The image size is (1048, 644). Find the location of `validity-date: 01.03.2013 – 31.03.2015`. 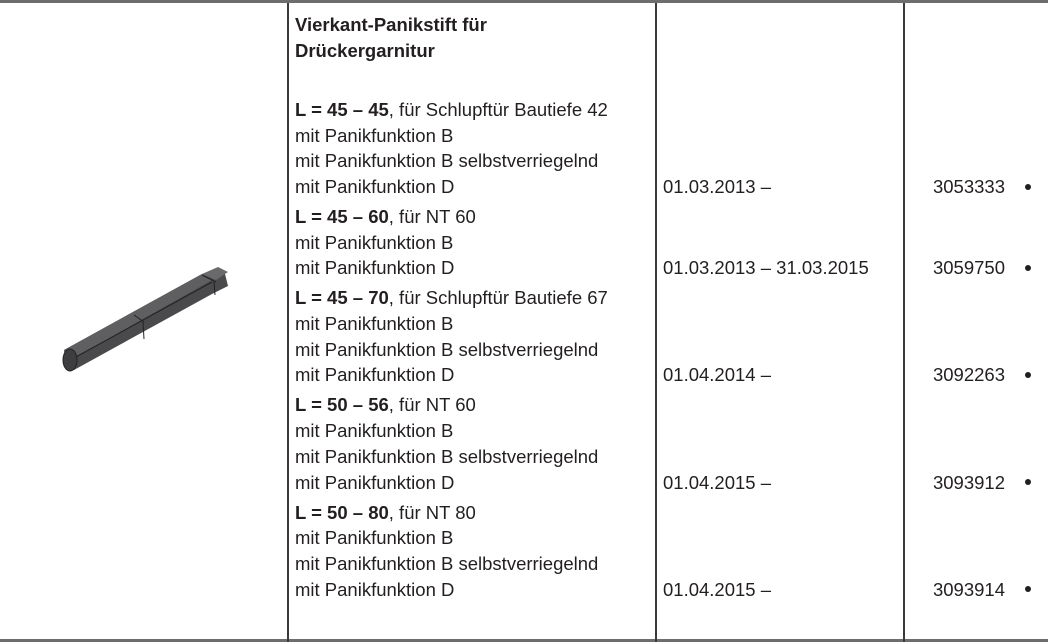

validity-date: 01.03.2013 – 31.03.2015 is located at coordinates (766, 268).